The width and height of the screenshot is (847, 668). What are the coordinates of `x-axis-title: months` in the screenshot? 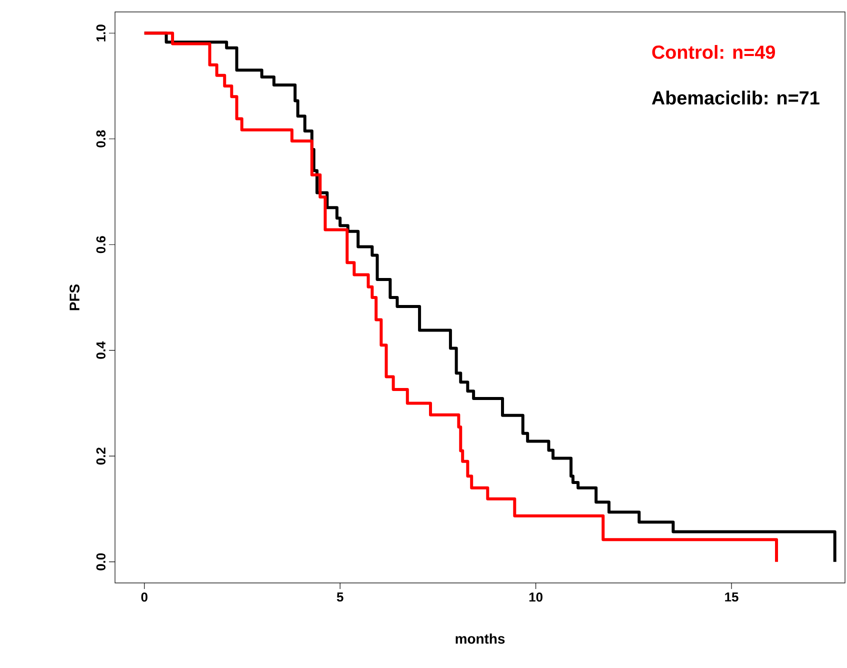 It's located at (480, 639).